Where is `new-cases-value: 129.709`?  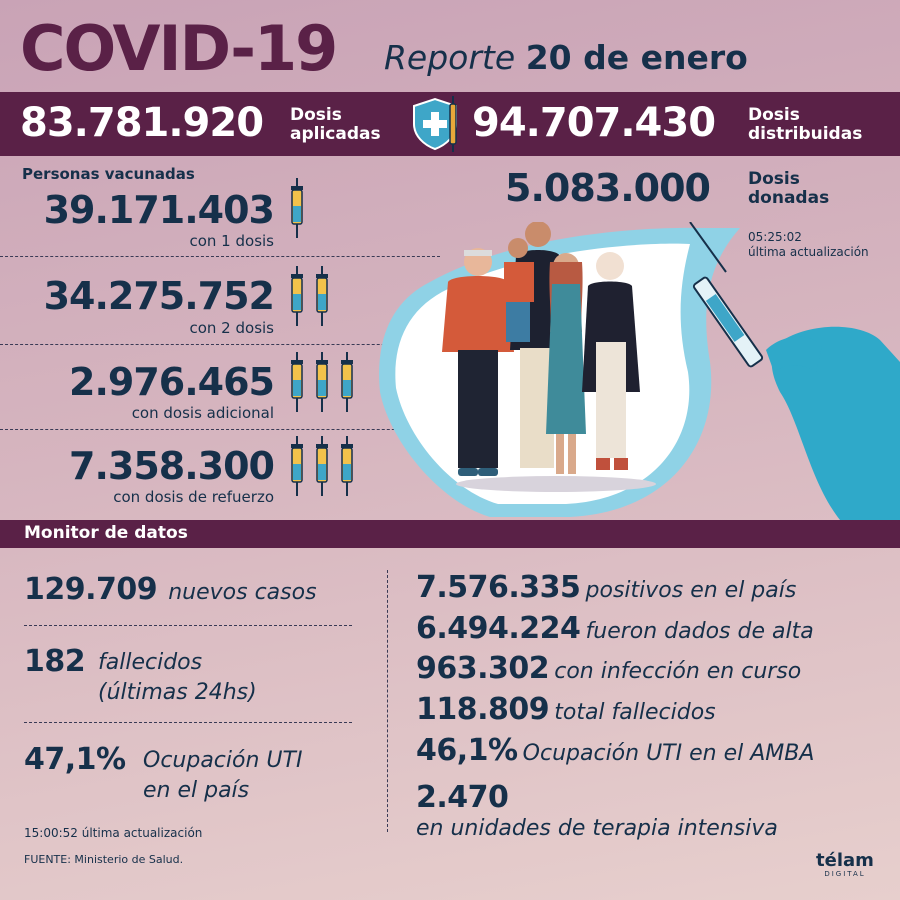
new-cases-value: 129.709 is located at coordinates (91, 589).